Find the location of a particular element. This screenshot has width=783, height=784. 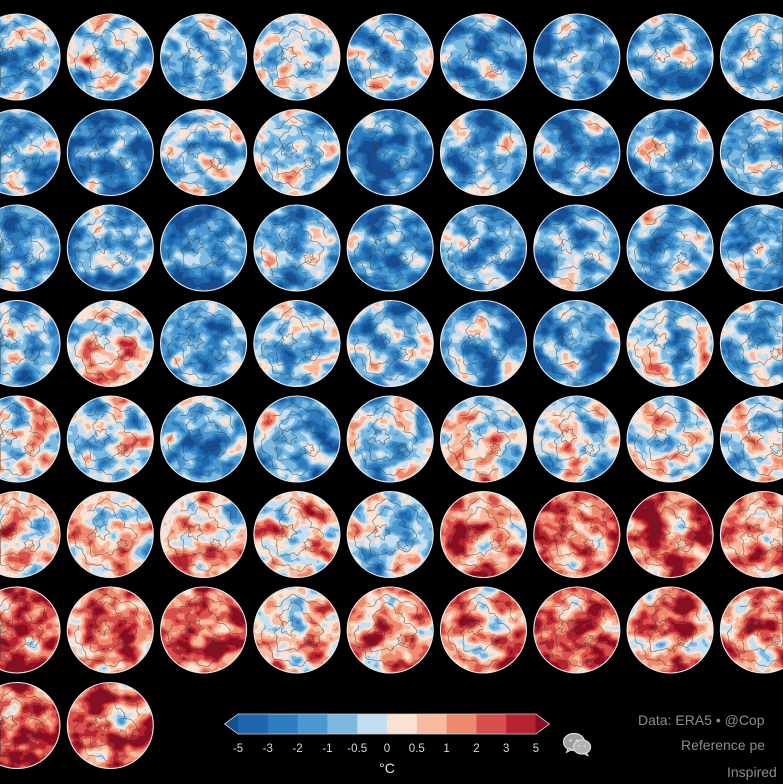

colorbar-tick-label: -5 is located at coordinates (238, 749).